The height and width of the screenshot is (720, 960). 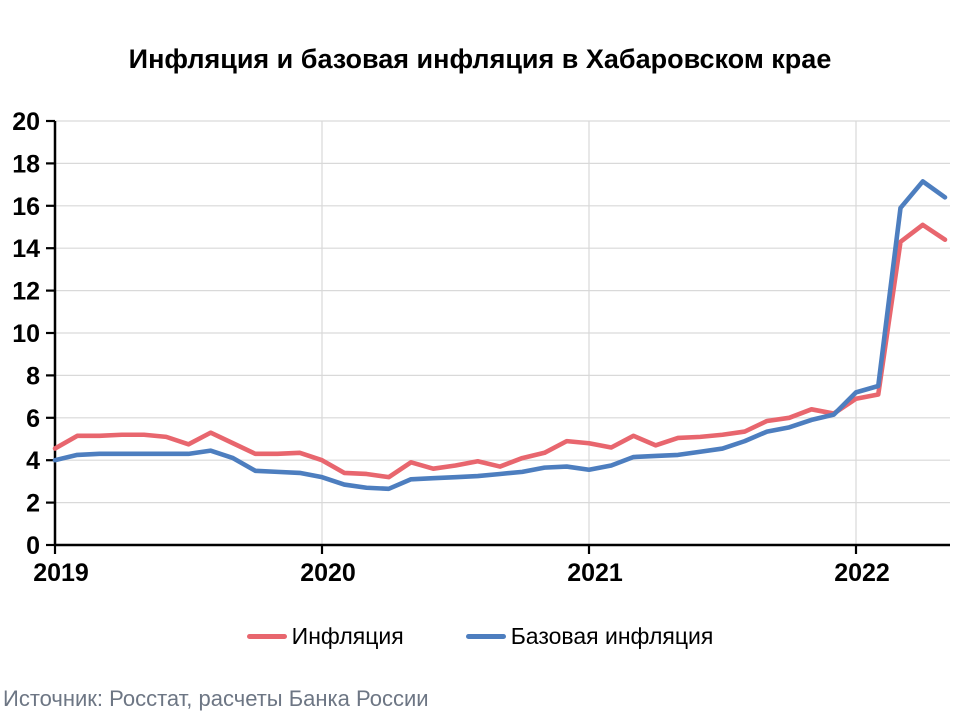 I want to click on y-tick-label: 6, so click(x=33, y=419).